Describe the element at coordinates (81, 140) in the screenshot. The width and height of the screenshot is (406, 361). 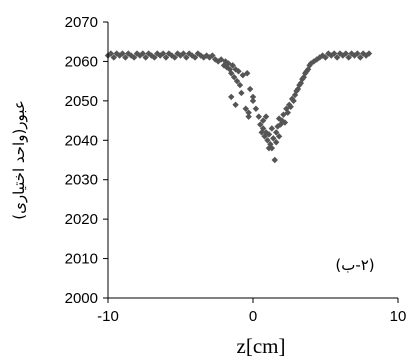
I see `y-tick-label: 2040` at that location.